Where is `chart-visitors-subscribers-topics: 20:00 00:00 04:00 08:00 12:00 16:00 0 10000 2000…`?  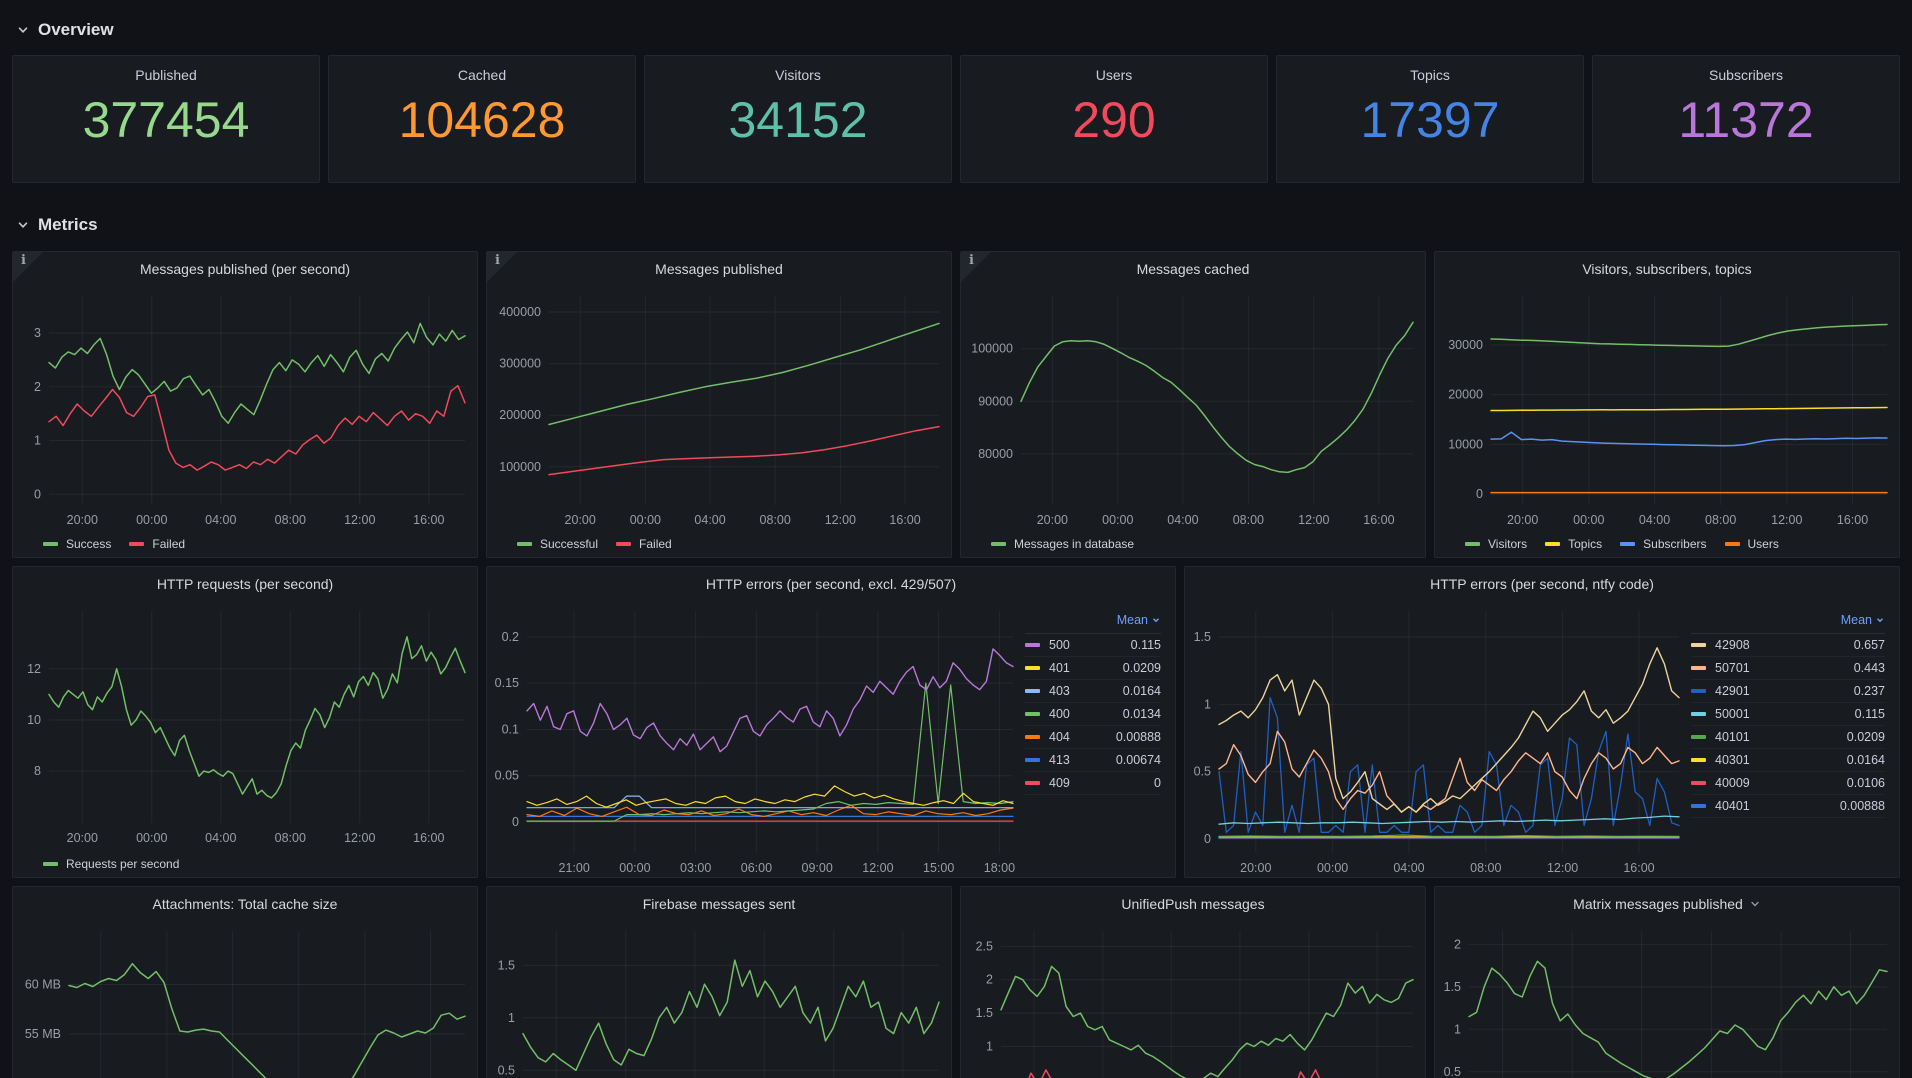
chart-visitors-subscribers-topics: 20:00 00:00 04:00 08:00 12:00 16:00 0 10000 2000… is located at coordinates (1667, 408).